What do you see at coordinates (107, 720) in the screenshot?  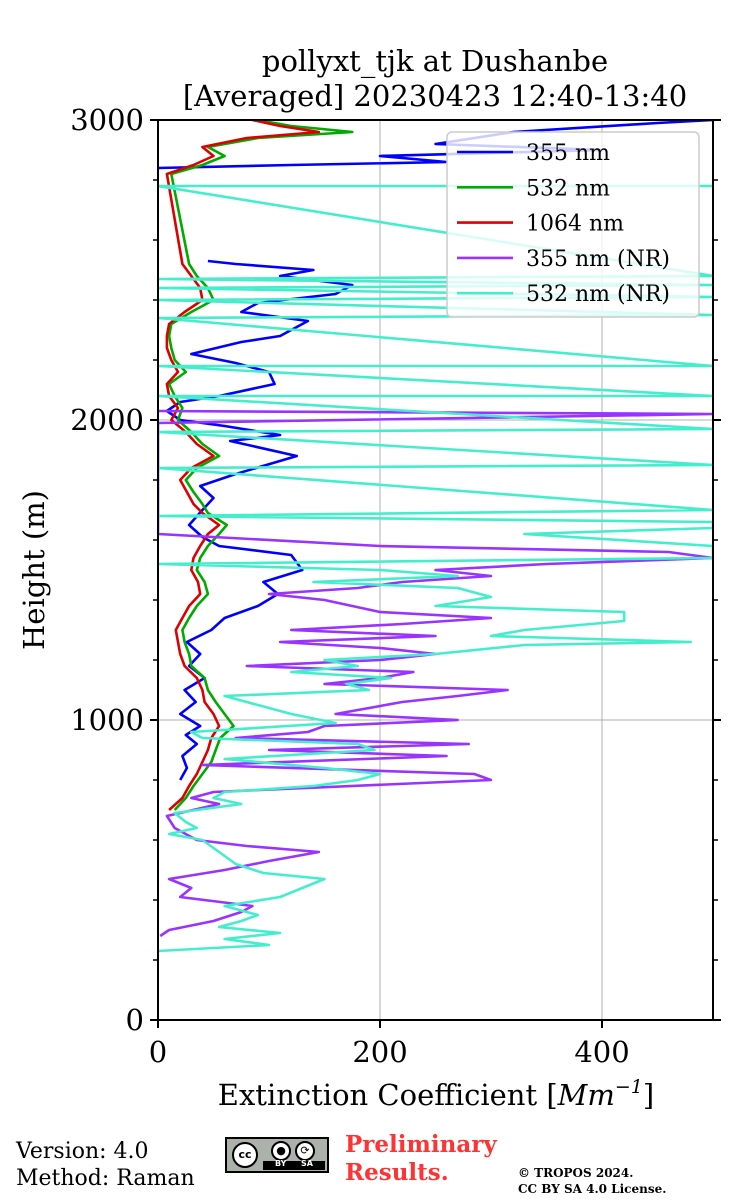 I see `y-tick-label-1: 1000` at bounding box center [107, 720].